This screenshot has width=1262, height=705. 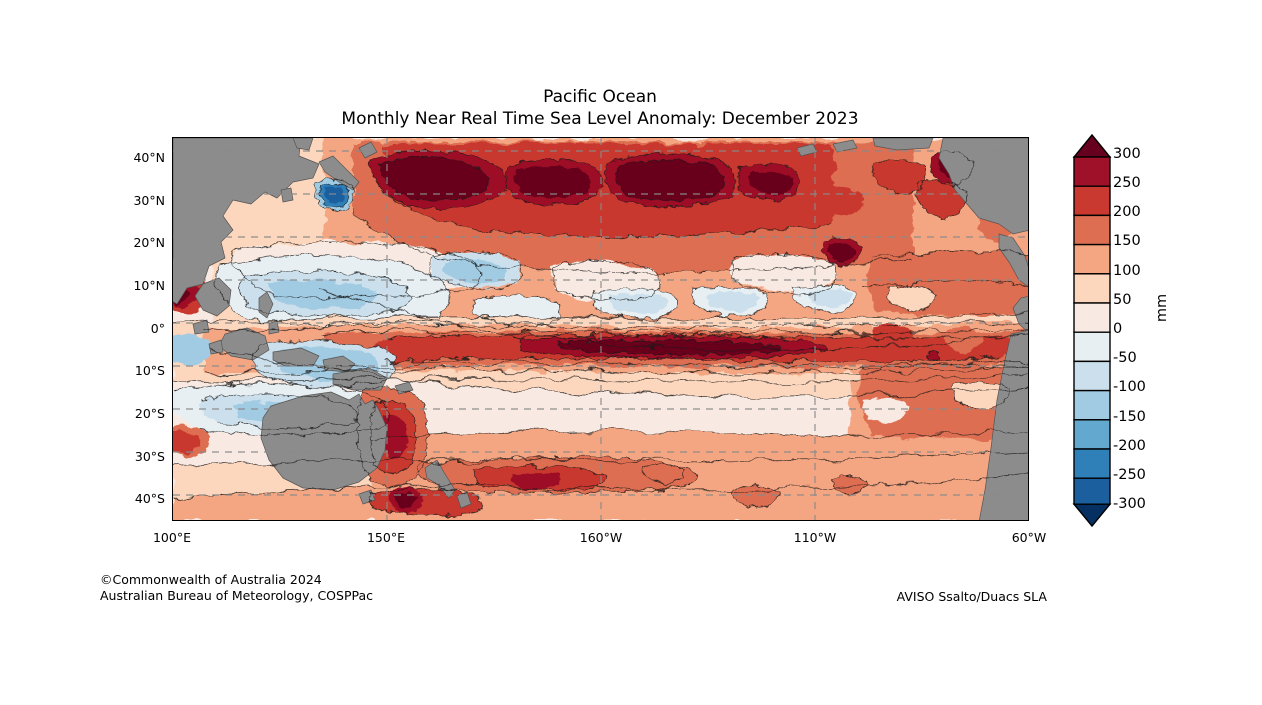 I want to click on lon-label-110w: 110°W, so click(x=815, y=537).